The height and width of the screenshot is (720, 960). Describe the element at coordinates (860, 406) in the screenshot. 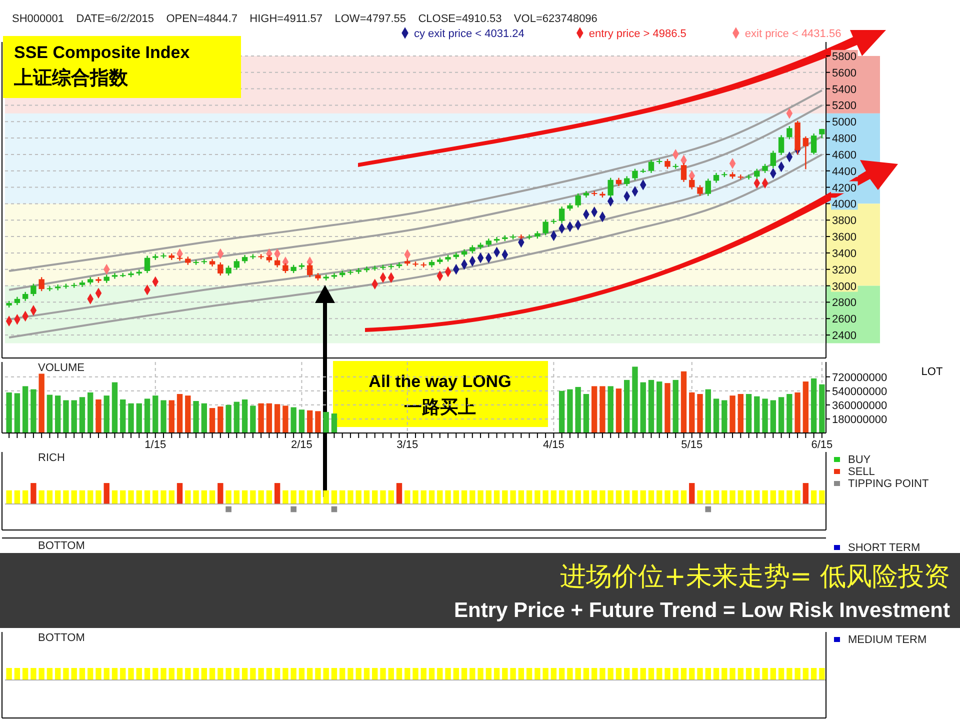

I see `y-tick-label: 360000000` at that location.